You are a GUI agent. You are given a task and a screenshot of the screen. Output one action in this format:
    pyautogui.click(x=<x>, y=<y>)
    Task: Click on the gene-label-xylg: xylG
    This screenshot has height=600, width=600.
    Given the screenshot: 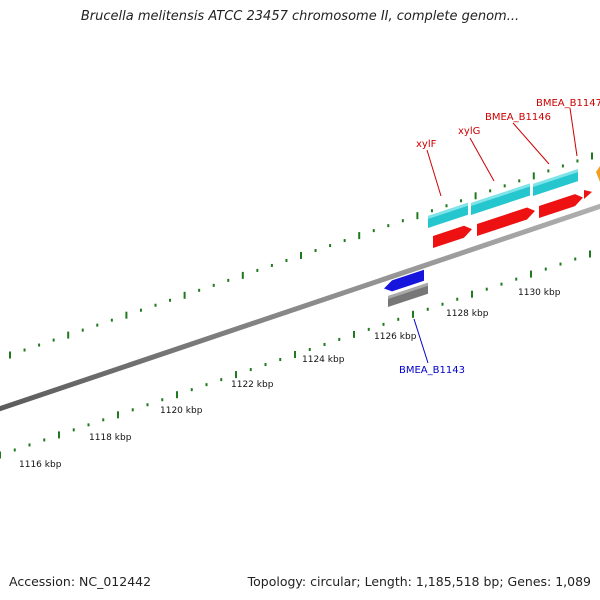 What is the action you would take?
    pyautogui.click(x=469, y=131)
    